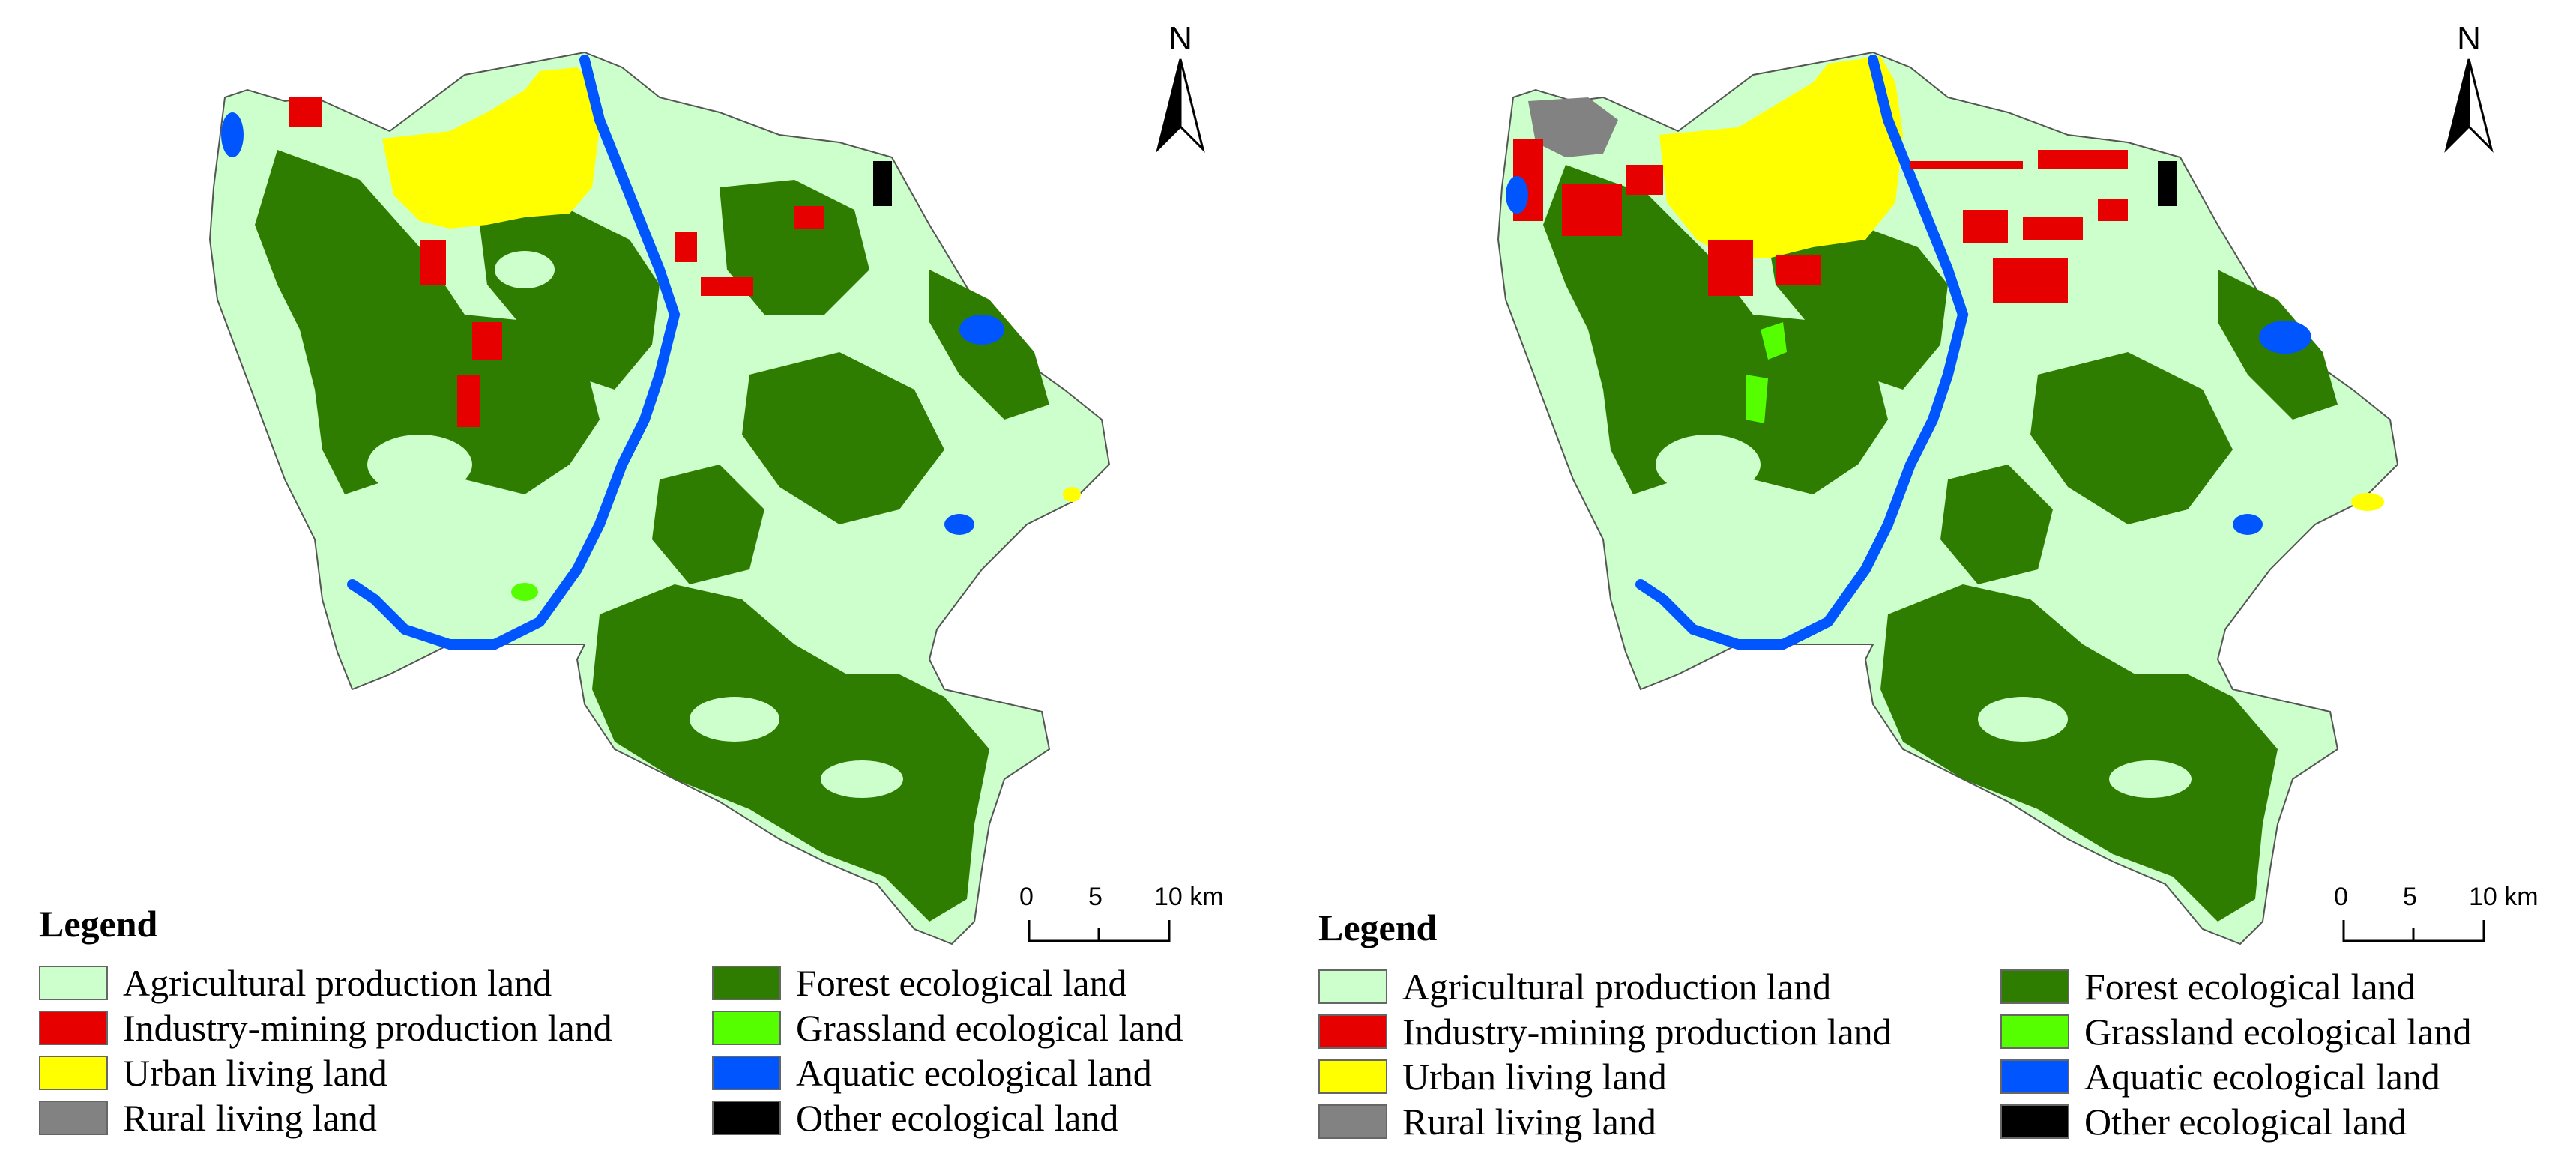 The image size is (2576, 1168). What do you see at coordinates (2245, 1122) in the screenshot?
I see `legend-label: Other ecological land` at bounding box center [2245, 1122].